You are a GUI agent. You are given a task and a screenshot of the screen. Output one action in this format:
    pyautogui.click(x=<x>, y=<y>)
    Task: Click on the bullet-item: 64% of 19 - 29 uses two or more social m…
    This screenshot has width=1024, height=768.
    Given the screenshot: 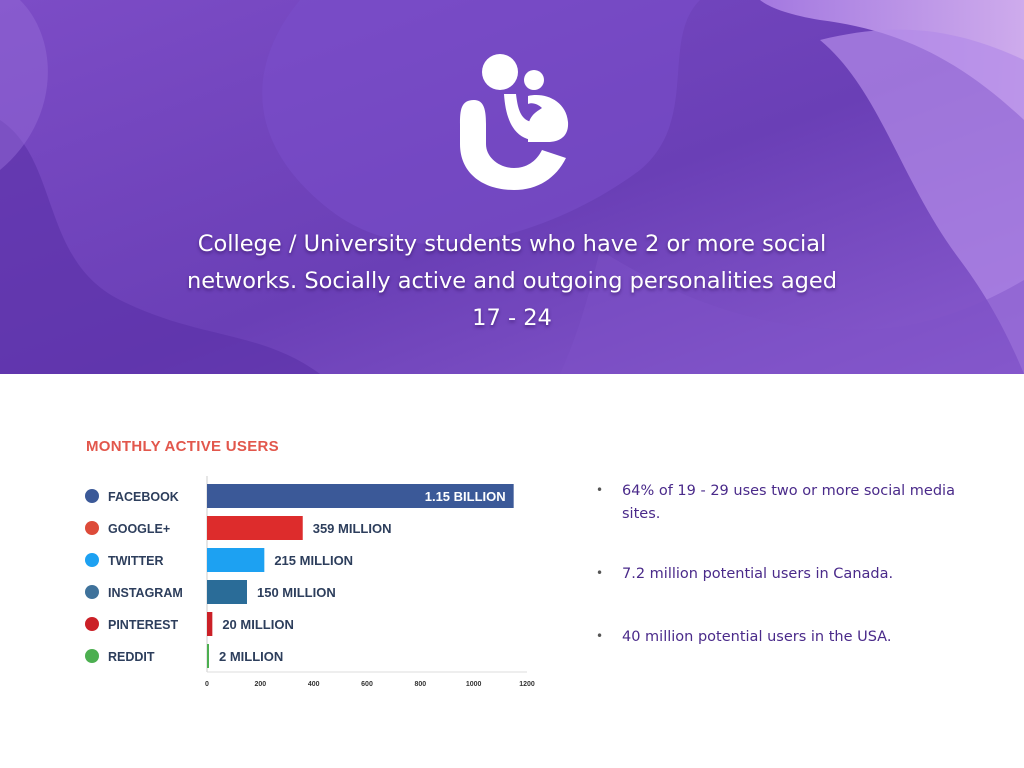 What is the action you would take?
    pyautogui.click(x=787, y=502)
    